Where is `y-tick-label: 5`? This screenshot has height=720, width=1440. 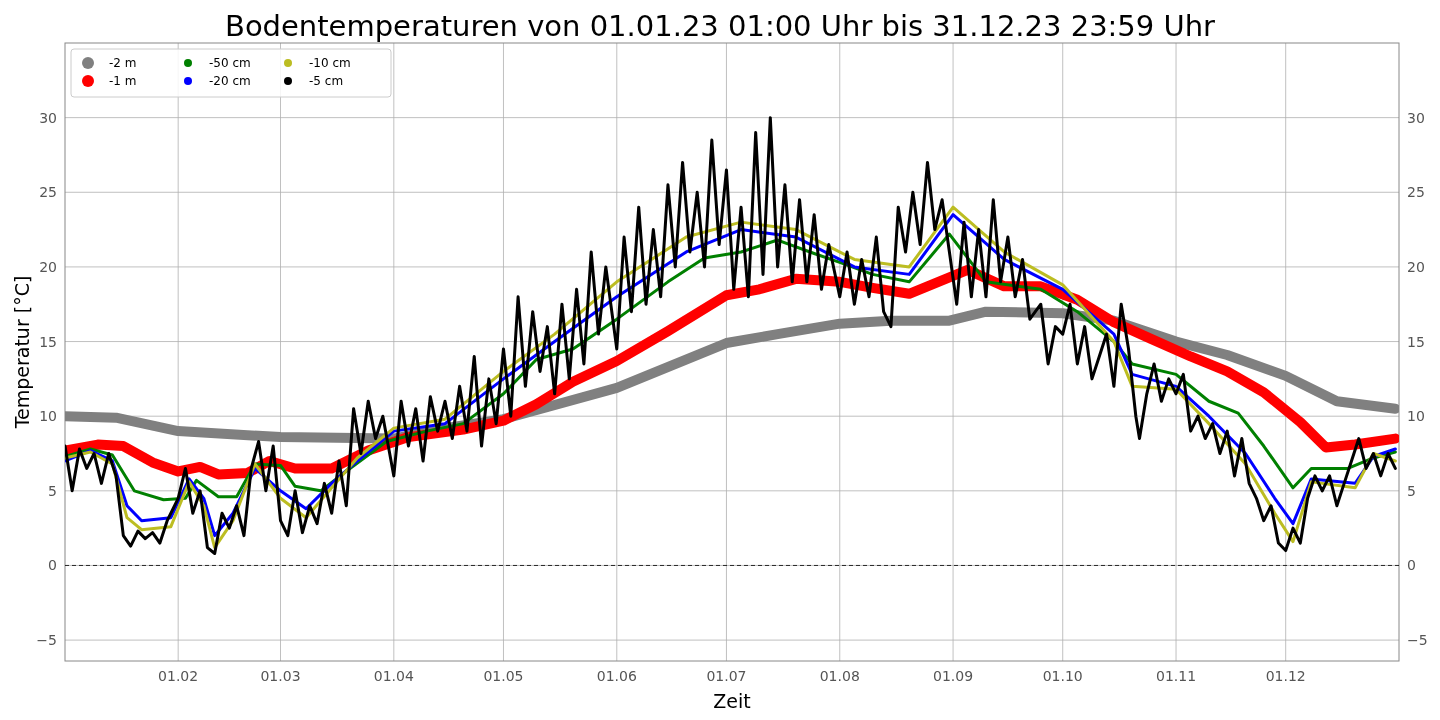
y-tick-label: 5 is located at coordinates (52, 490).